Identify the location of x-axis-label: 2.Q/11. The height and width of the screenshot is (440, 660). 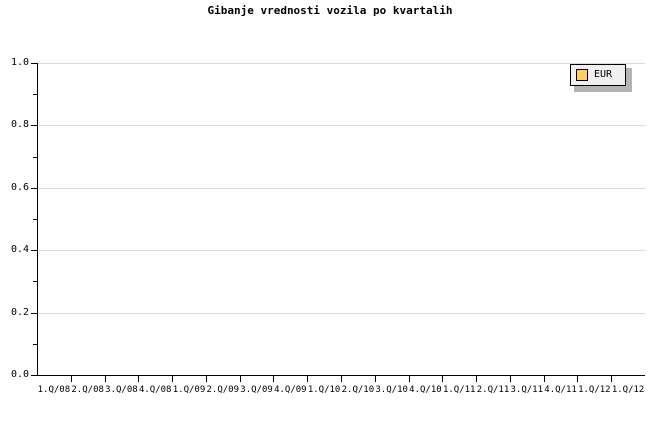
(493, 390).